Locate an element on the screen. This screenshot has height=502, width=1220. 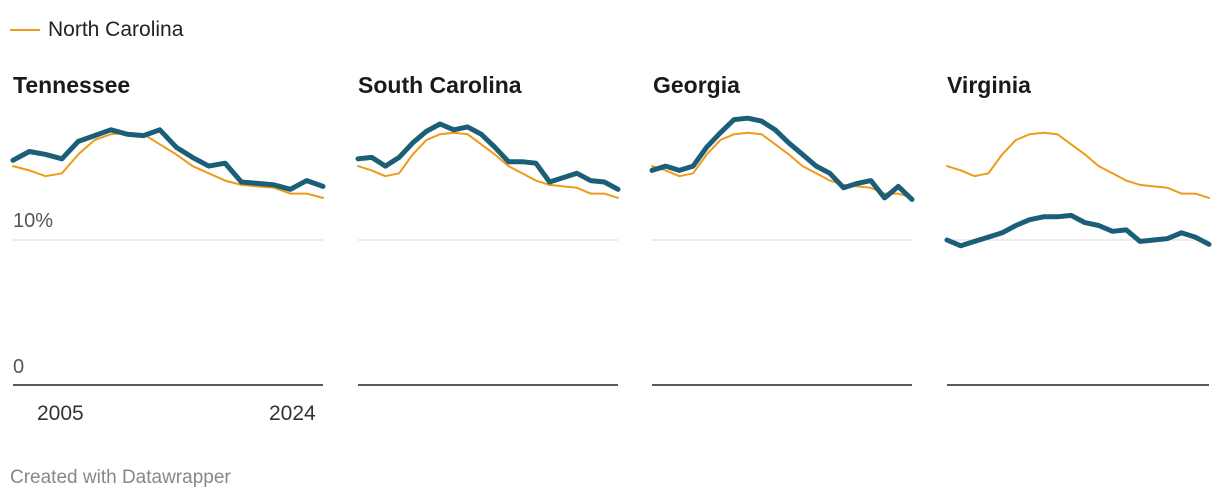
credit: Created with Datawrapper is located at coordinates (120, 477).